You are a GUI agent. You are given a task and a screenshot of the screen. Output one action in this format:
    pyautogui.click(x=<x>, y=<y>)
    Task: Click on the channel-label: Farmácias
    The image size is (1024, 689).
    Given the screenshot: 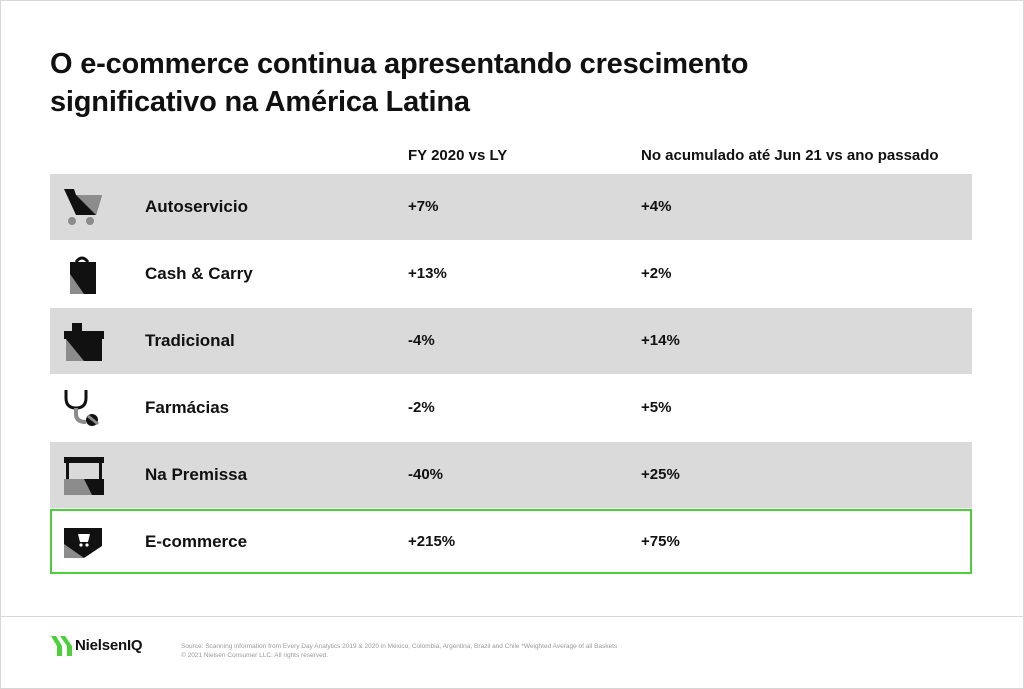 What is the action you would take?
    pyautogui.click(x=187, y=407)
    